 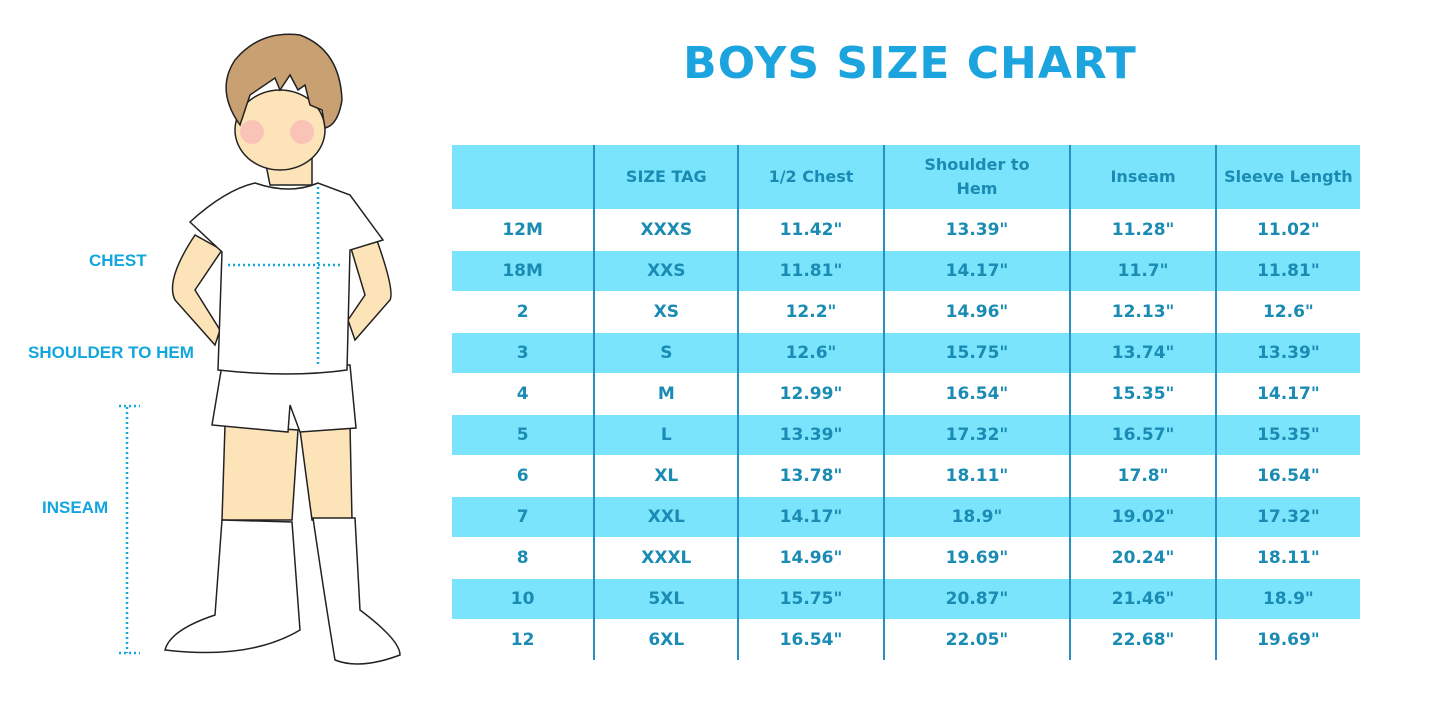 I want to click on table-cell: 7, so click(x=523, y=517).